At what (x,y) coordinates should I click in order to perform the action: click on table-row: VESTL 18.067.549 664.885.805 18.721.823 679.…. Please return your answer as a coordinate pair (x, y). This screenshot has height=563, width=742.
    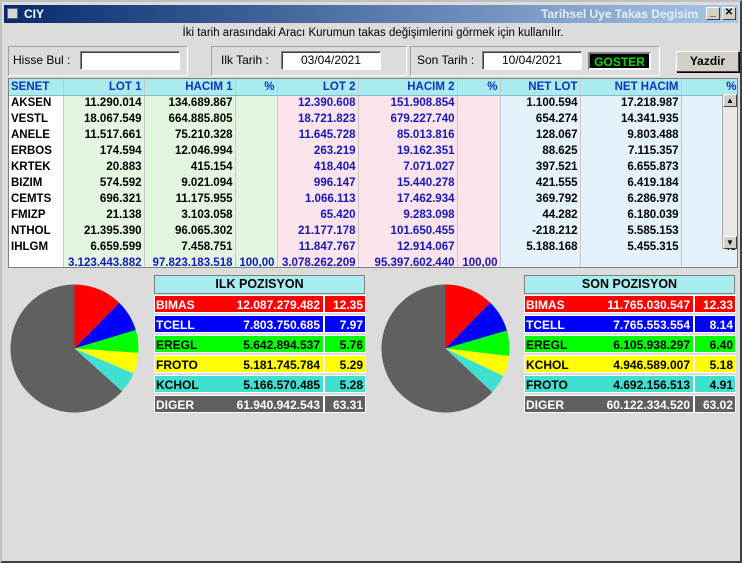
    Looking at the image, I should click on (373, 119).